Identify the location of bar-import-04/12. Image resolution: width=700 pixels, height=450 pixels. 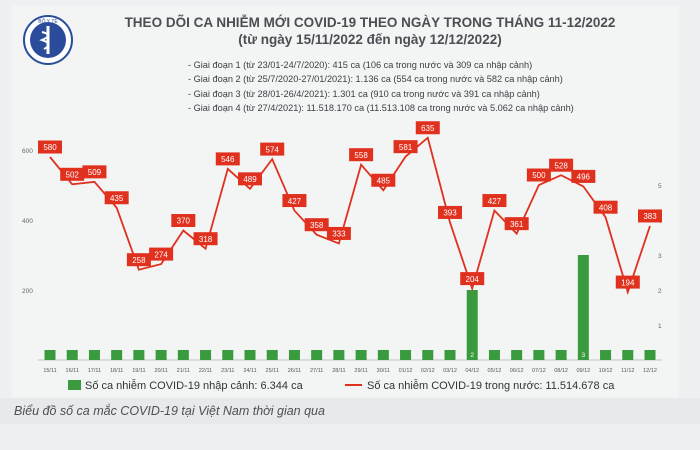
(472, 325).